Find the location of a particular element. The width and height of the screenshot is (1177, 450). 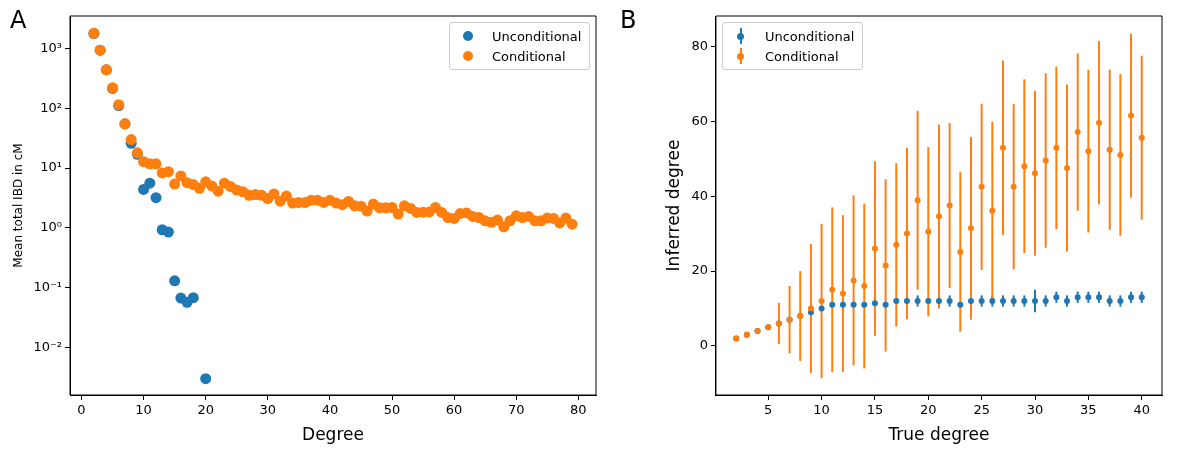

y-tick-label: 10⁻² is located at coordinates (48, 346).